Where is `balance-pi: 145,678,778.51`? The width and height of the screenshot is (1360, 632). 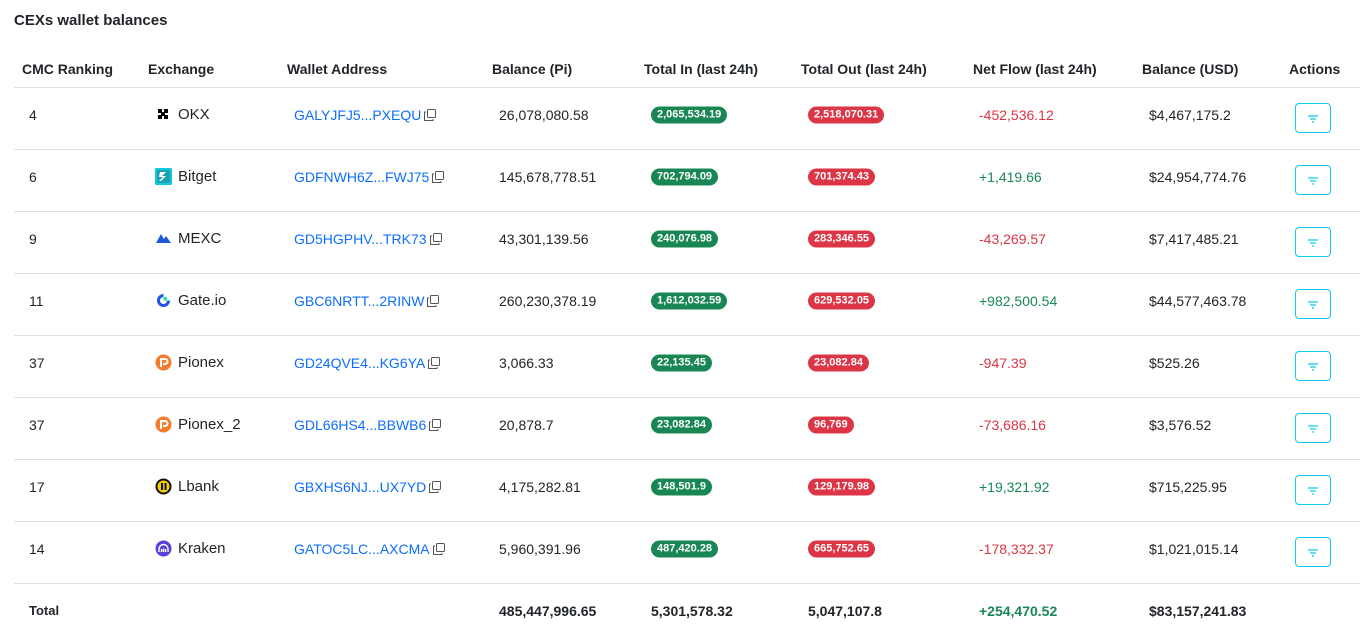 balance-pi: 145,678,778.51 is located at coordinates (548, 177).